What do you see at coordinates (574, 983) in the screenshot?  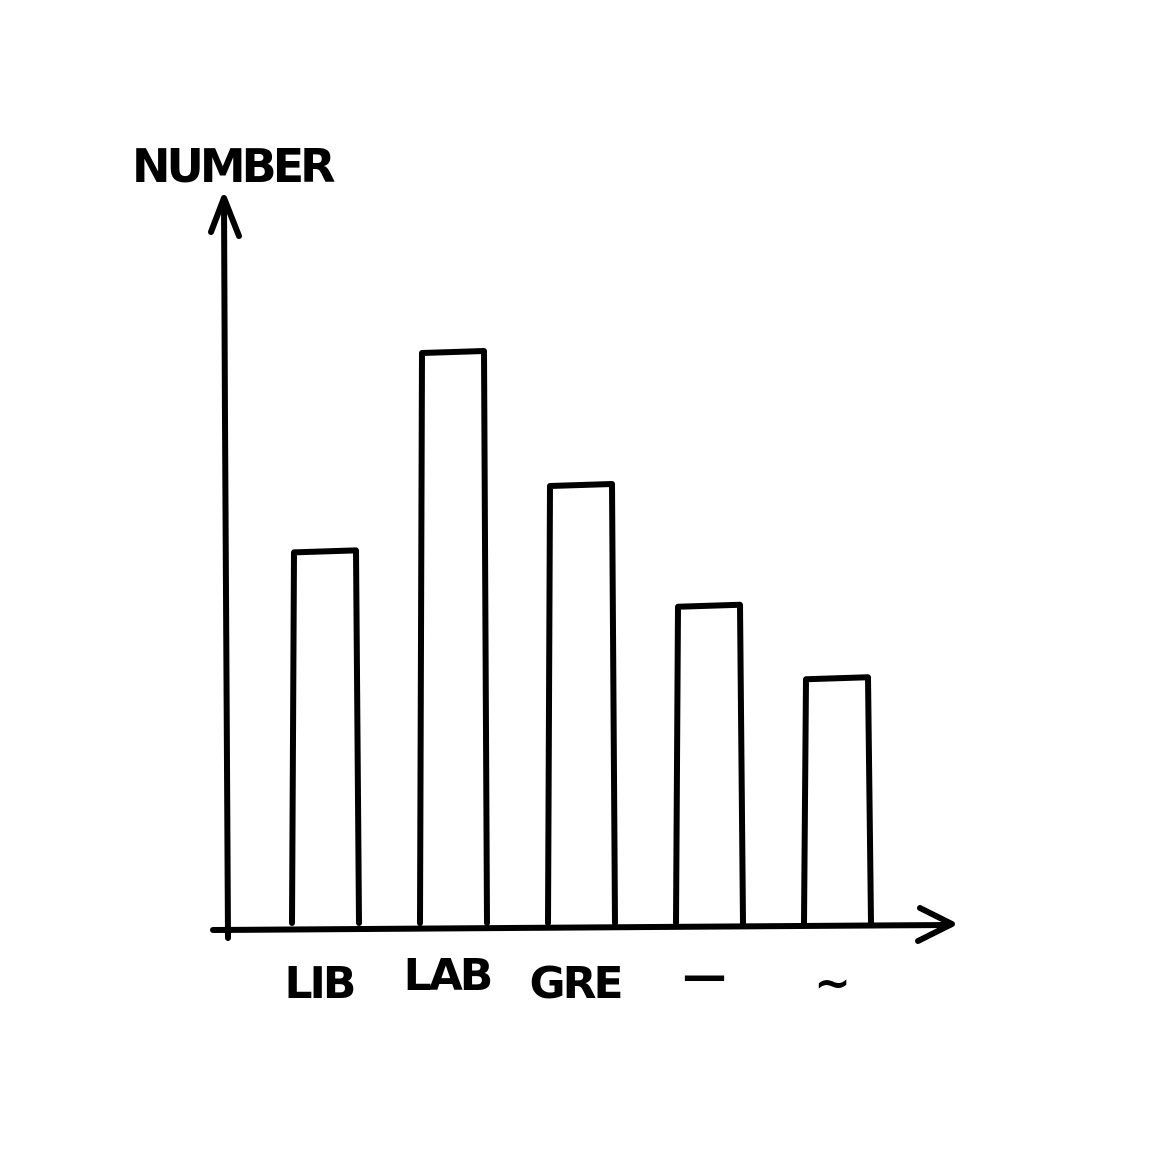 I see `x-tick-label-3: GRE` at bounding box center [574, 983].